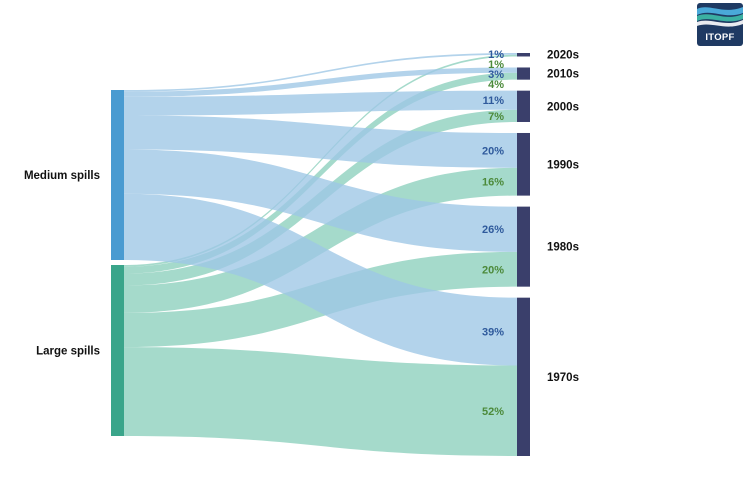 This screenshot has width=745, height=485. What do you see at coordinates (493, 230) in the screenshot?
I see `pct-medium-1980s: 26%` at bounding box center [493, 230].